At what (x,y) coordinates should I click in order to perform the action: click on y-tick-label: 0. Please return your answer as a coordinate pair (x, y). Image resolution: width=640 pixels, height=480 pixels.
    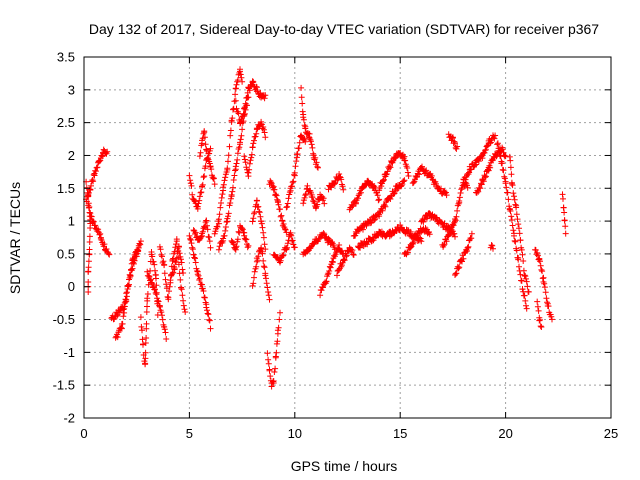
    Looking at the image, I should click on (71, 286).